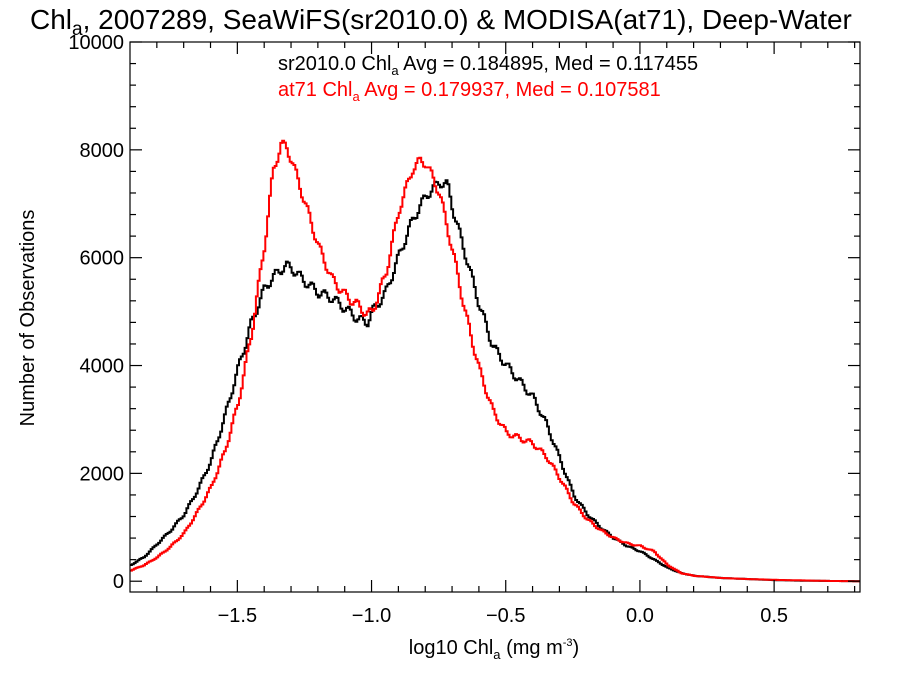  I want to click on x-axis-label-close: ), so click(576, 648).